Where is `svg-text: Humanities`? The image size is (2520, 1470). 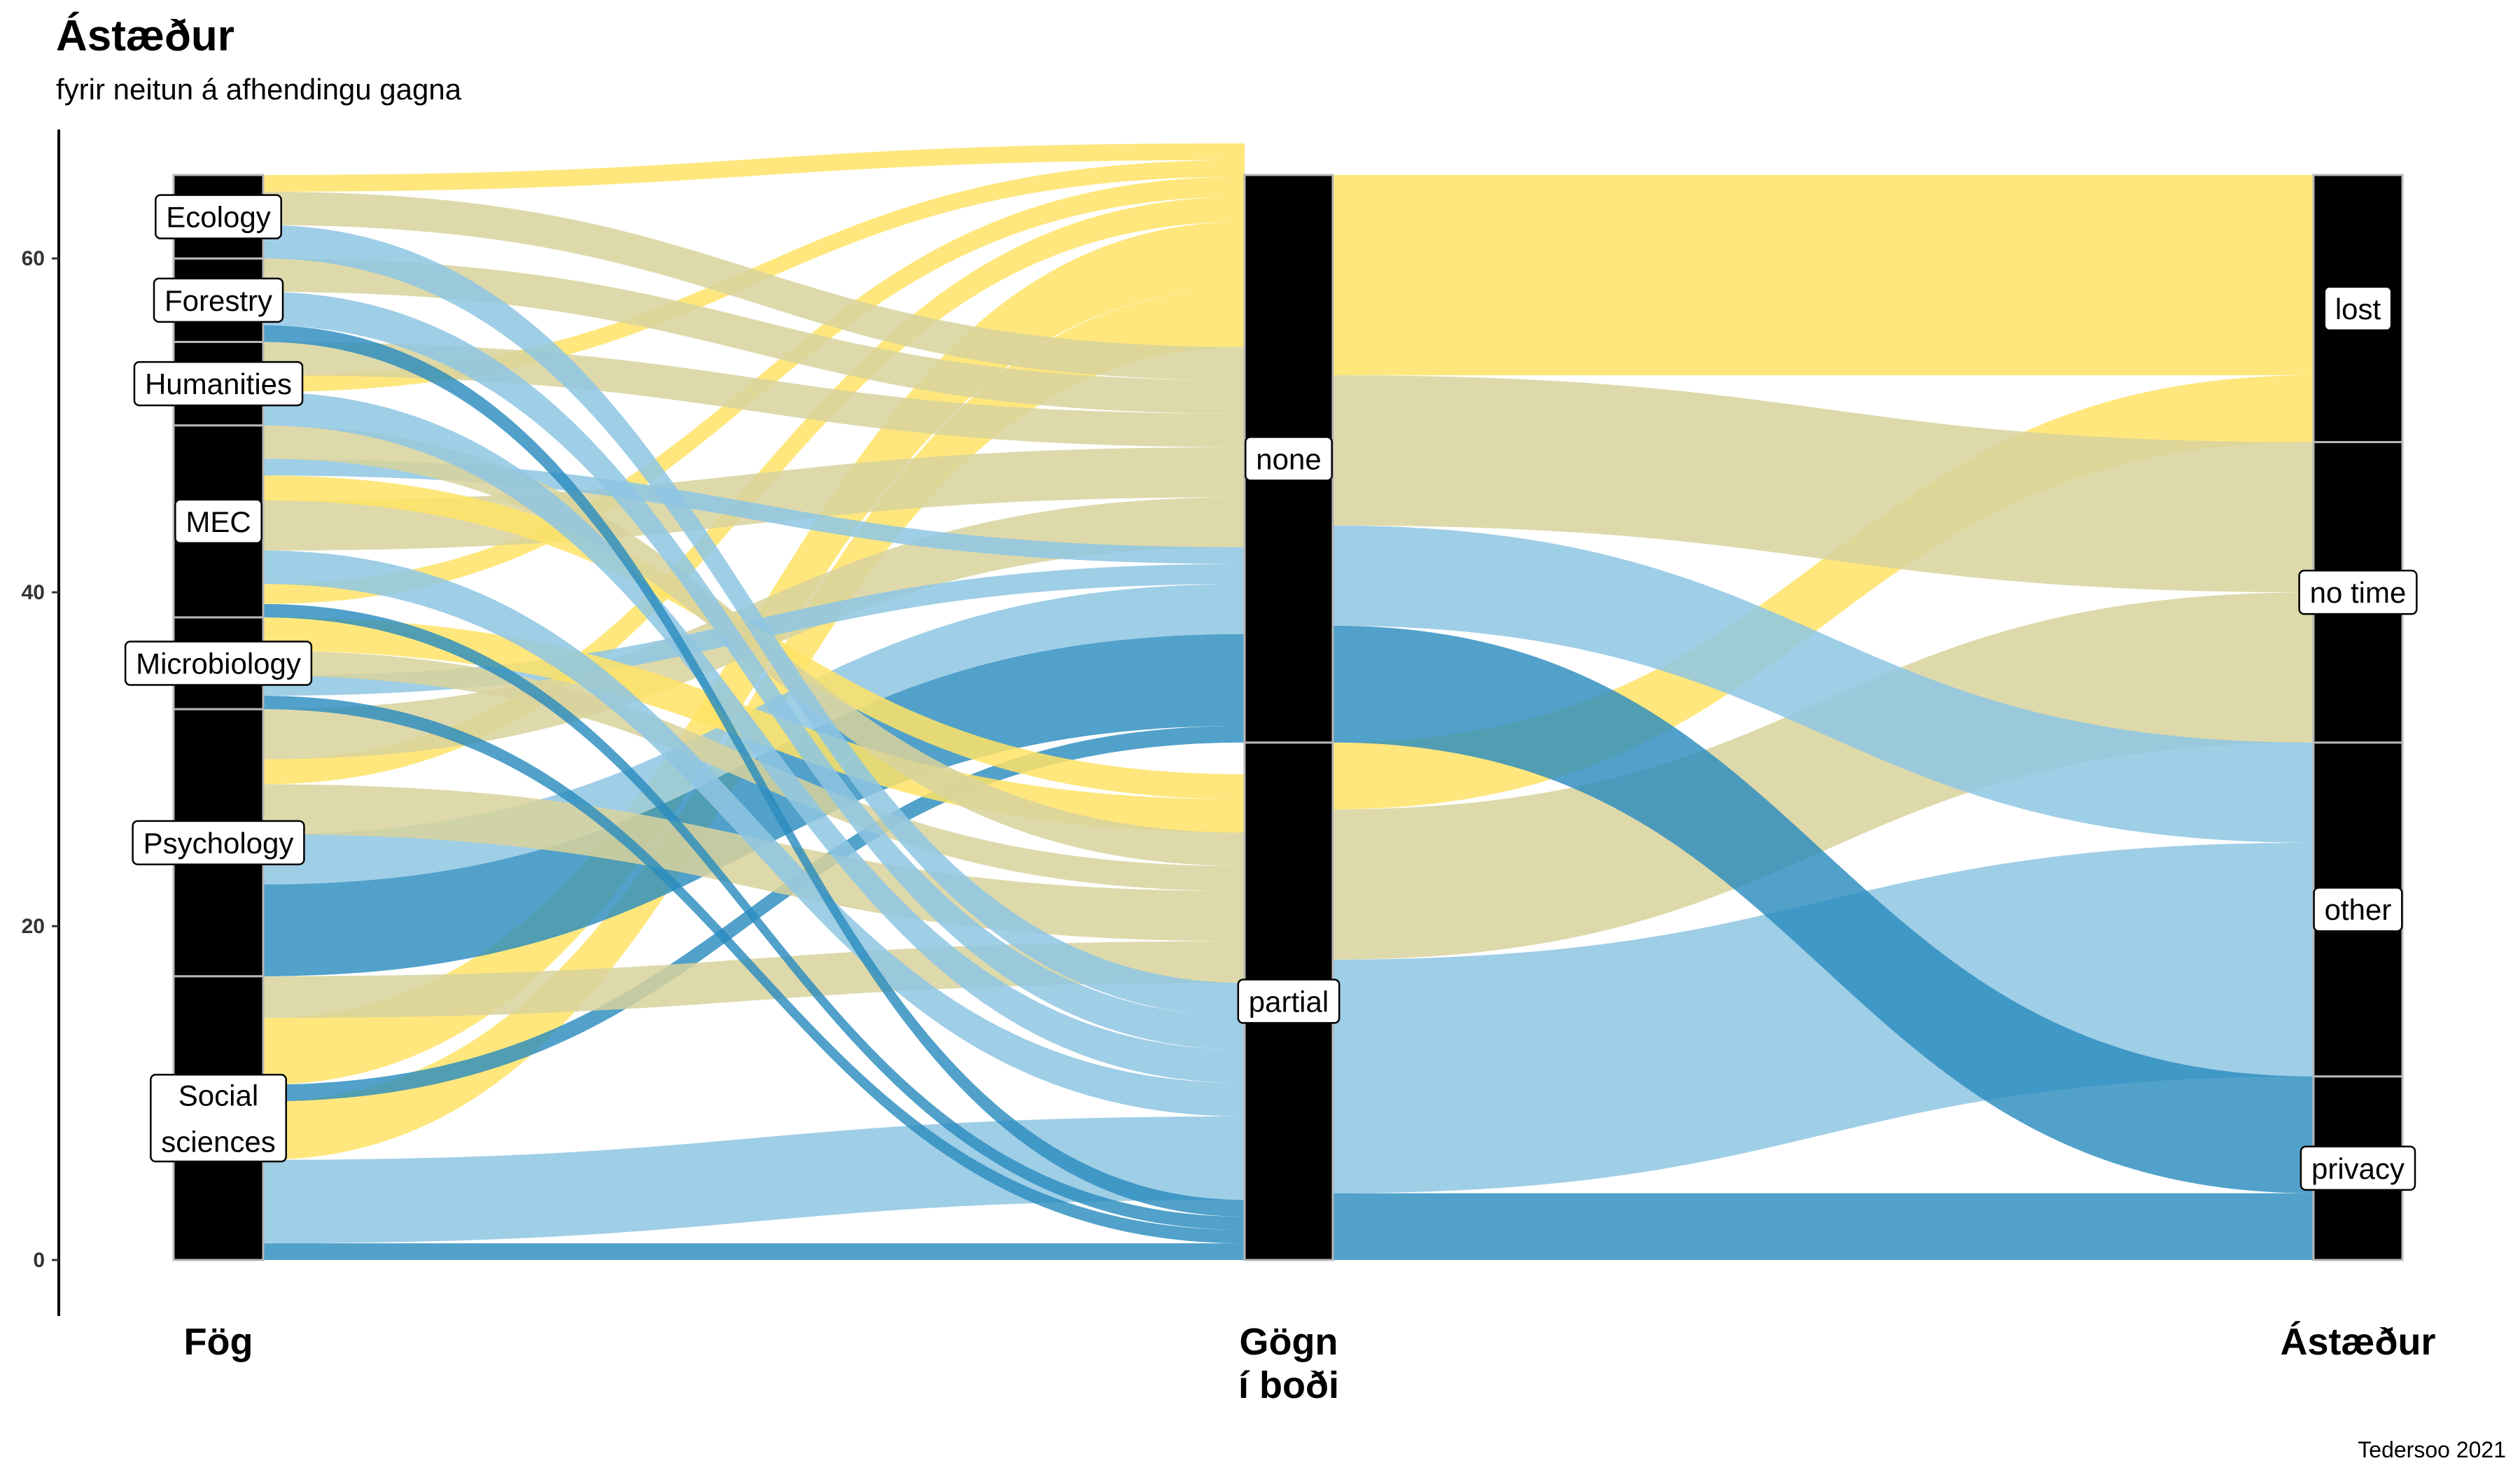 svg-text: Humanities is located at coordinates (218, 384).